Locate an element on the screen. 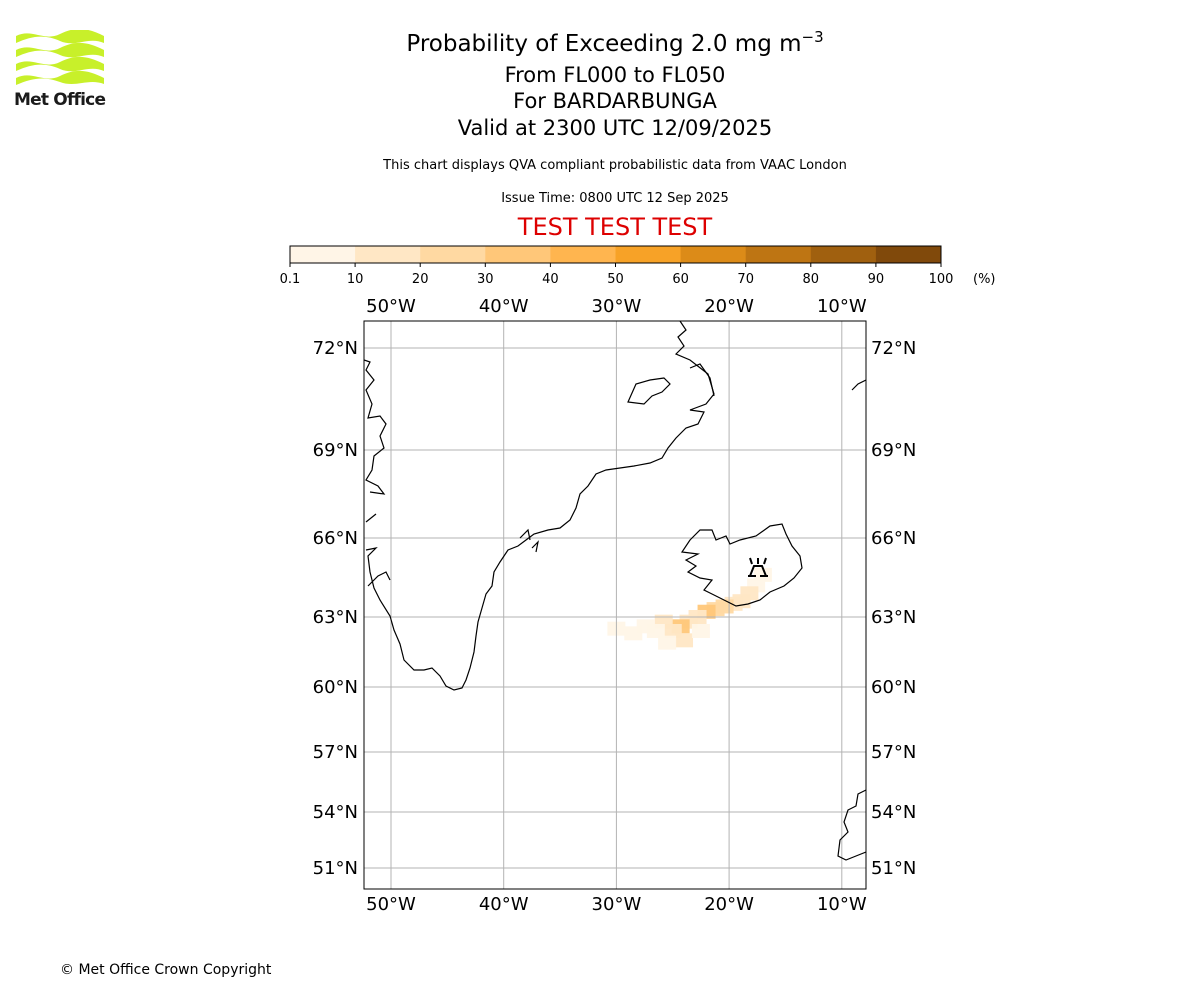 The image size is (1200, 1000). latitude-label-left: 63°N is located at coordinates (335, 617).